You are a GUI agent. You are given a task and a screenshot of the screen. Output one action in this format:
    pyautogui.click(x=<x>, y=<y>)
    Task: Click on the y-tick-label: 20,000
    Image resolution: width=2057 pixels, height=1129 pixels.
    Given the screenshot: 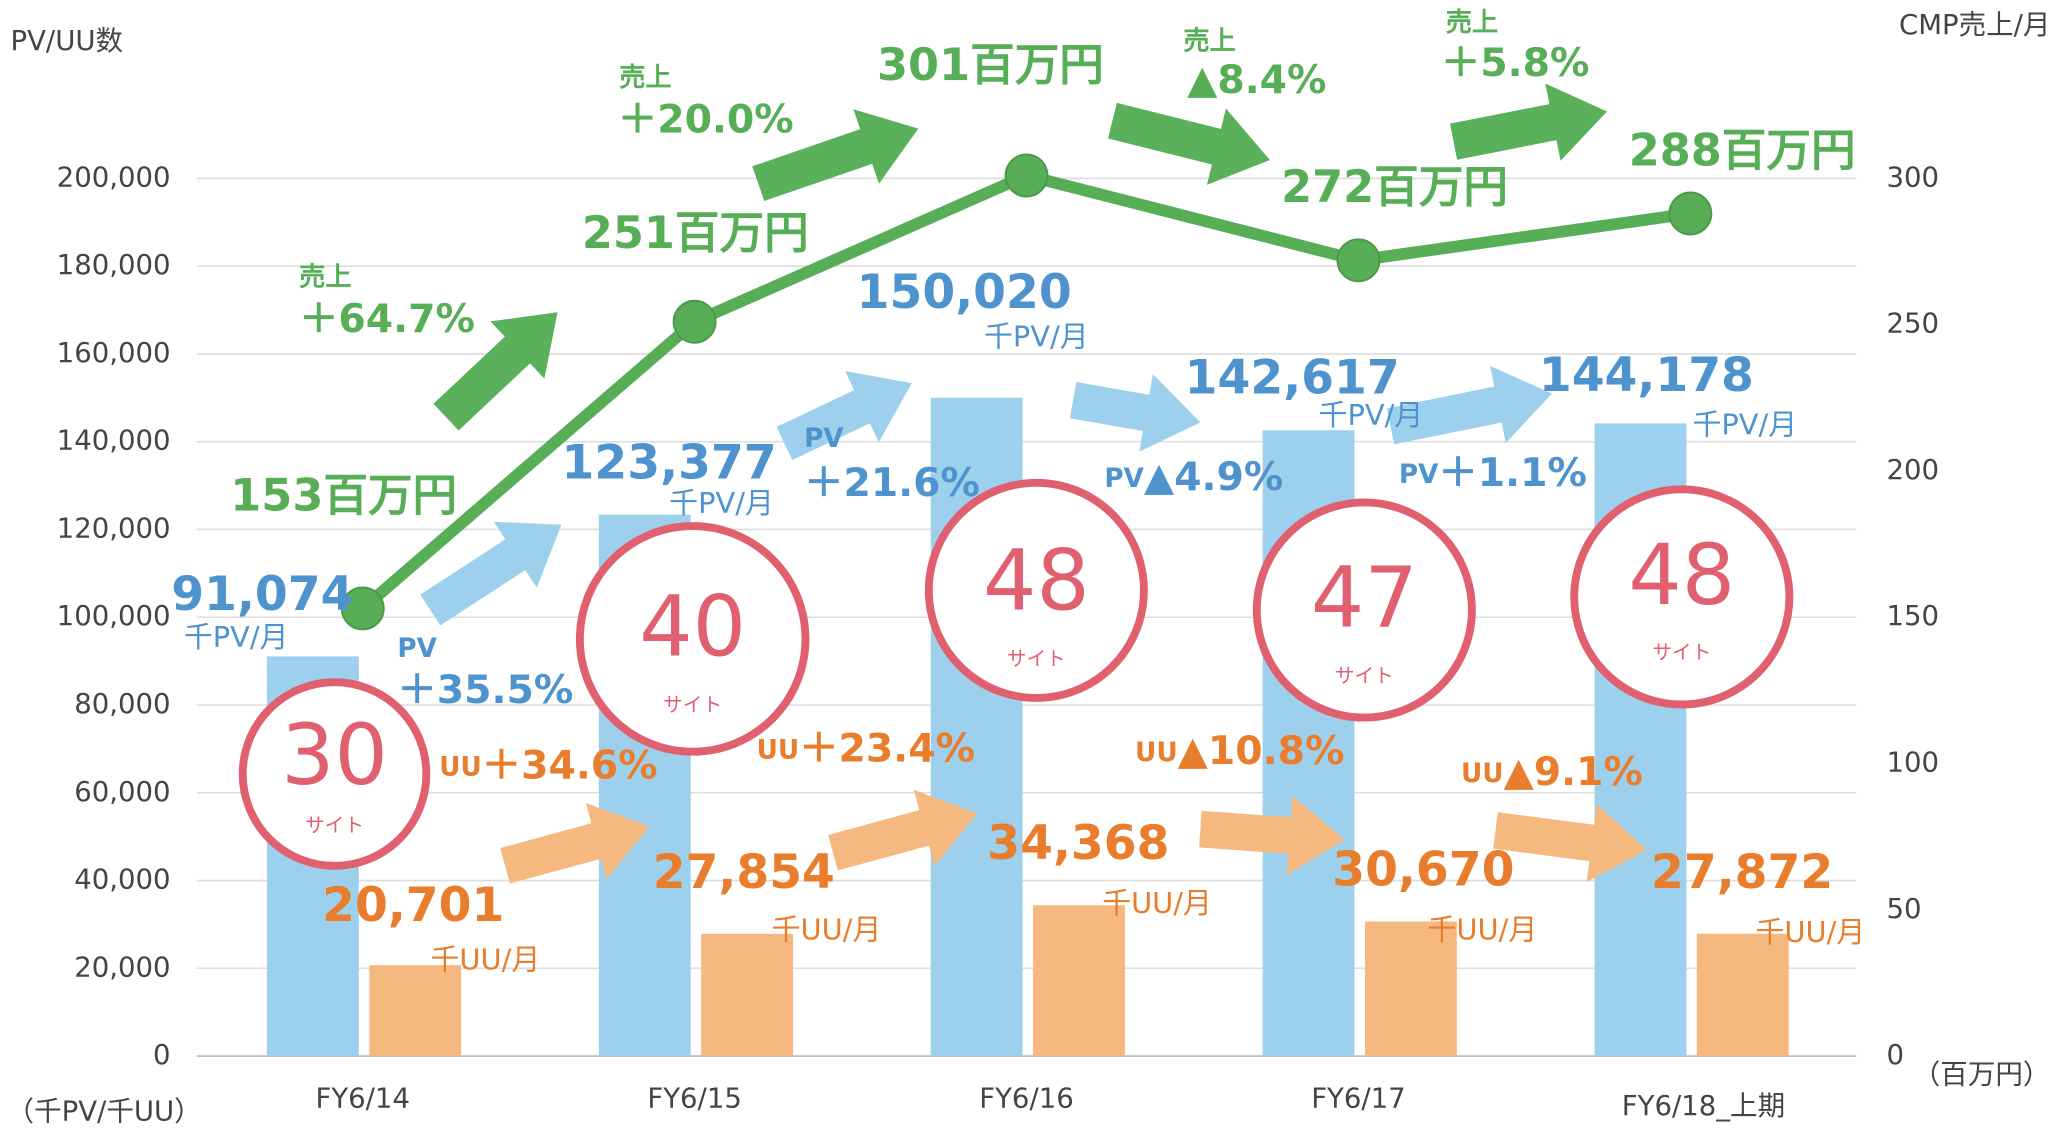 What is the action you would take?
    pyautogui.click(x=122, y=967)
    